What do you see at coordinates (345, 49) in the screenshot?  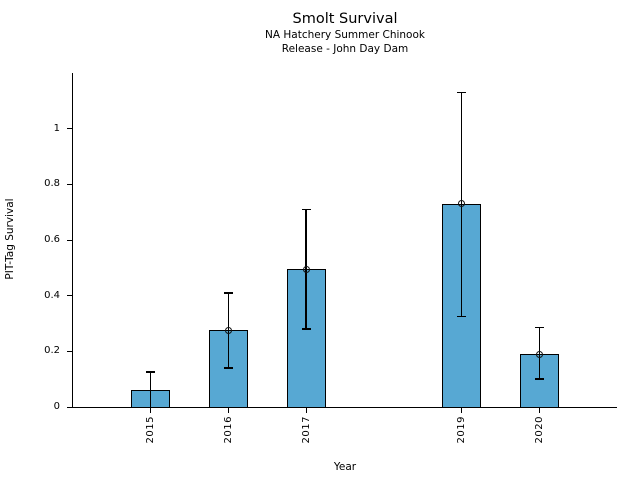 I see `chart-subtitle-line2: Release - John Day Dam` at bounding box center [345, 49].